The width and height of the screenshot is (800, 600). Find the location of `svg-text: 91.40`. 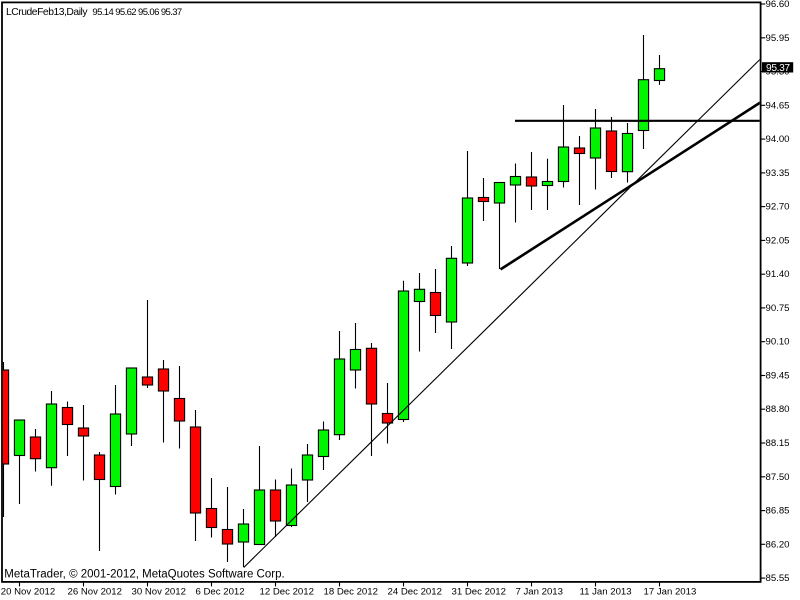

svg-text: 91.40 is located at coordinates (778, 274).